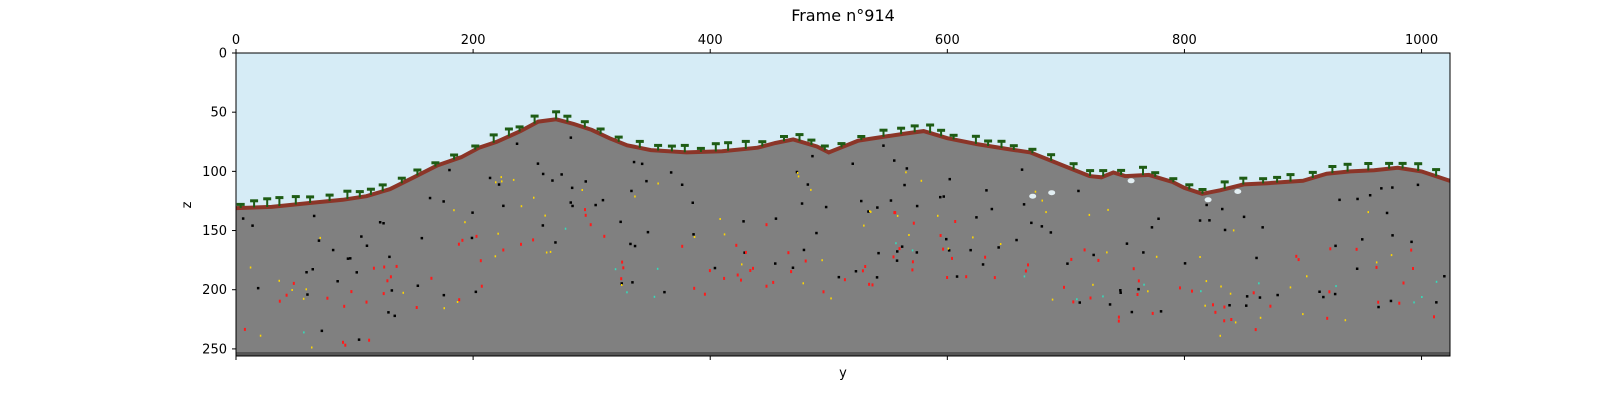 This screenshot has width=1600, height=400. What do you see at coordinates (187, 204) in the screenshot?
I see `y-axis-label: z` at bounding box center [187, 204].